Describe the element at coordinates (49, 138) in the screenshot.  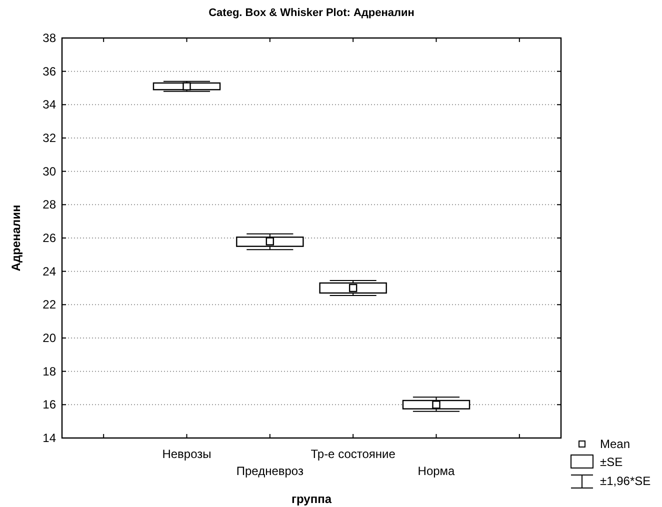
I see `y-tick-label: 32` at that location.